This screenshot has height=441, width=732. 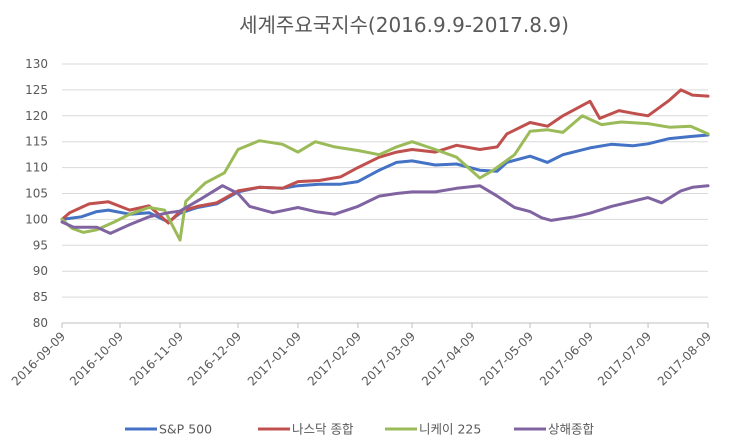 I want to click on y-tick-label: 115, so click(x=36, y=142).